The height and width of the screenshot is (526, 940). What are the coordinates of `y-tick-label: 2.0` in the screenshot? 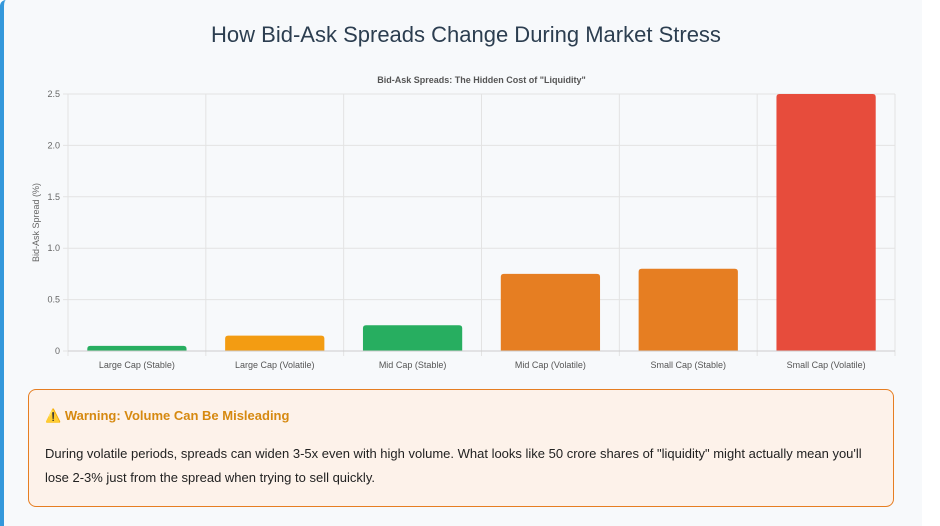 It's located at (53, 145).